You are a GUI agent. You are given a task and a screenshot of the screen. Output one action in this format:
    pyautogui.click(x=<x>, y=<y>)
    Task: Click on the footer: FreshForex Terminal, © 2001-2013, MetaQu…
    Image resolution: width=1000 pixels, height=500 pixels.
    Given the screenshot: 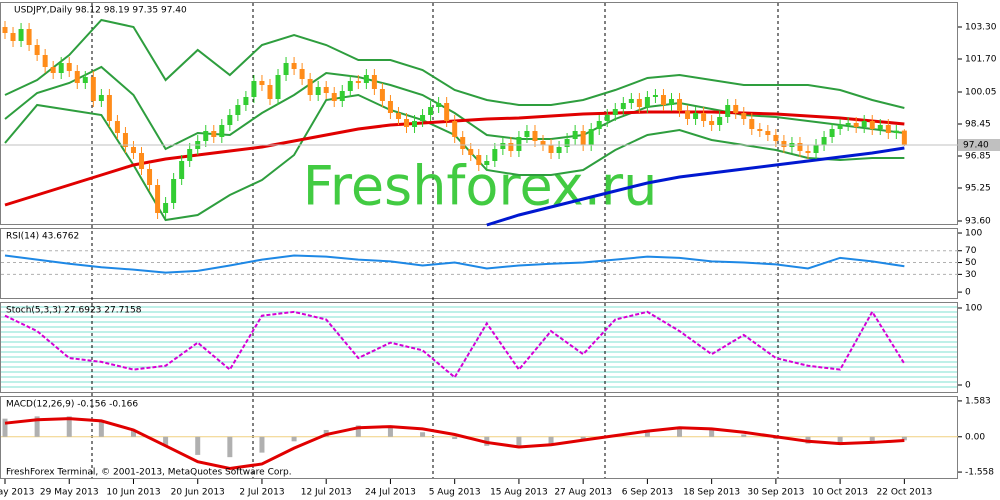 What is the action you would take?
    pyautogui.click(x=149, y=473)
    